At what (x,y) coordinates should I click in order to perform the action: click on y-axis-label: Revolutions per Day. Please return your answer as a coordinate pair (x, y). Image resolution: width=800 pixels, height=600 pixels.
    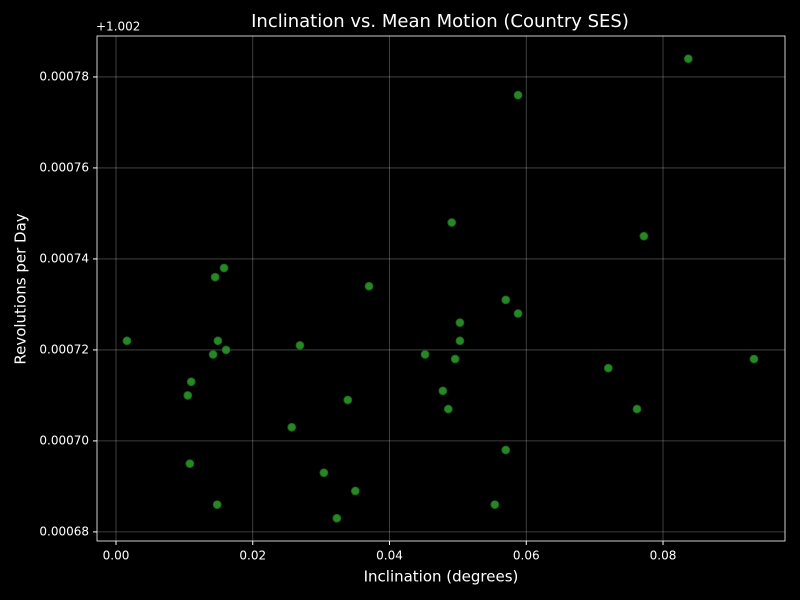
    Looking at the image, I should click on (21, 288).